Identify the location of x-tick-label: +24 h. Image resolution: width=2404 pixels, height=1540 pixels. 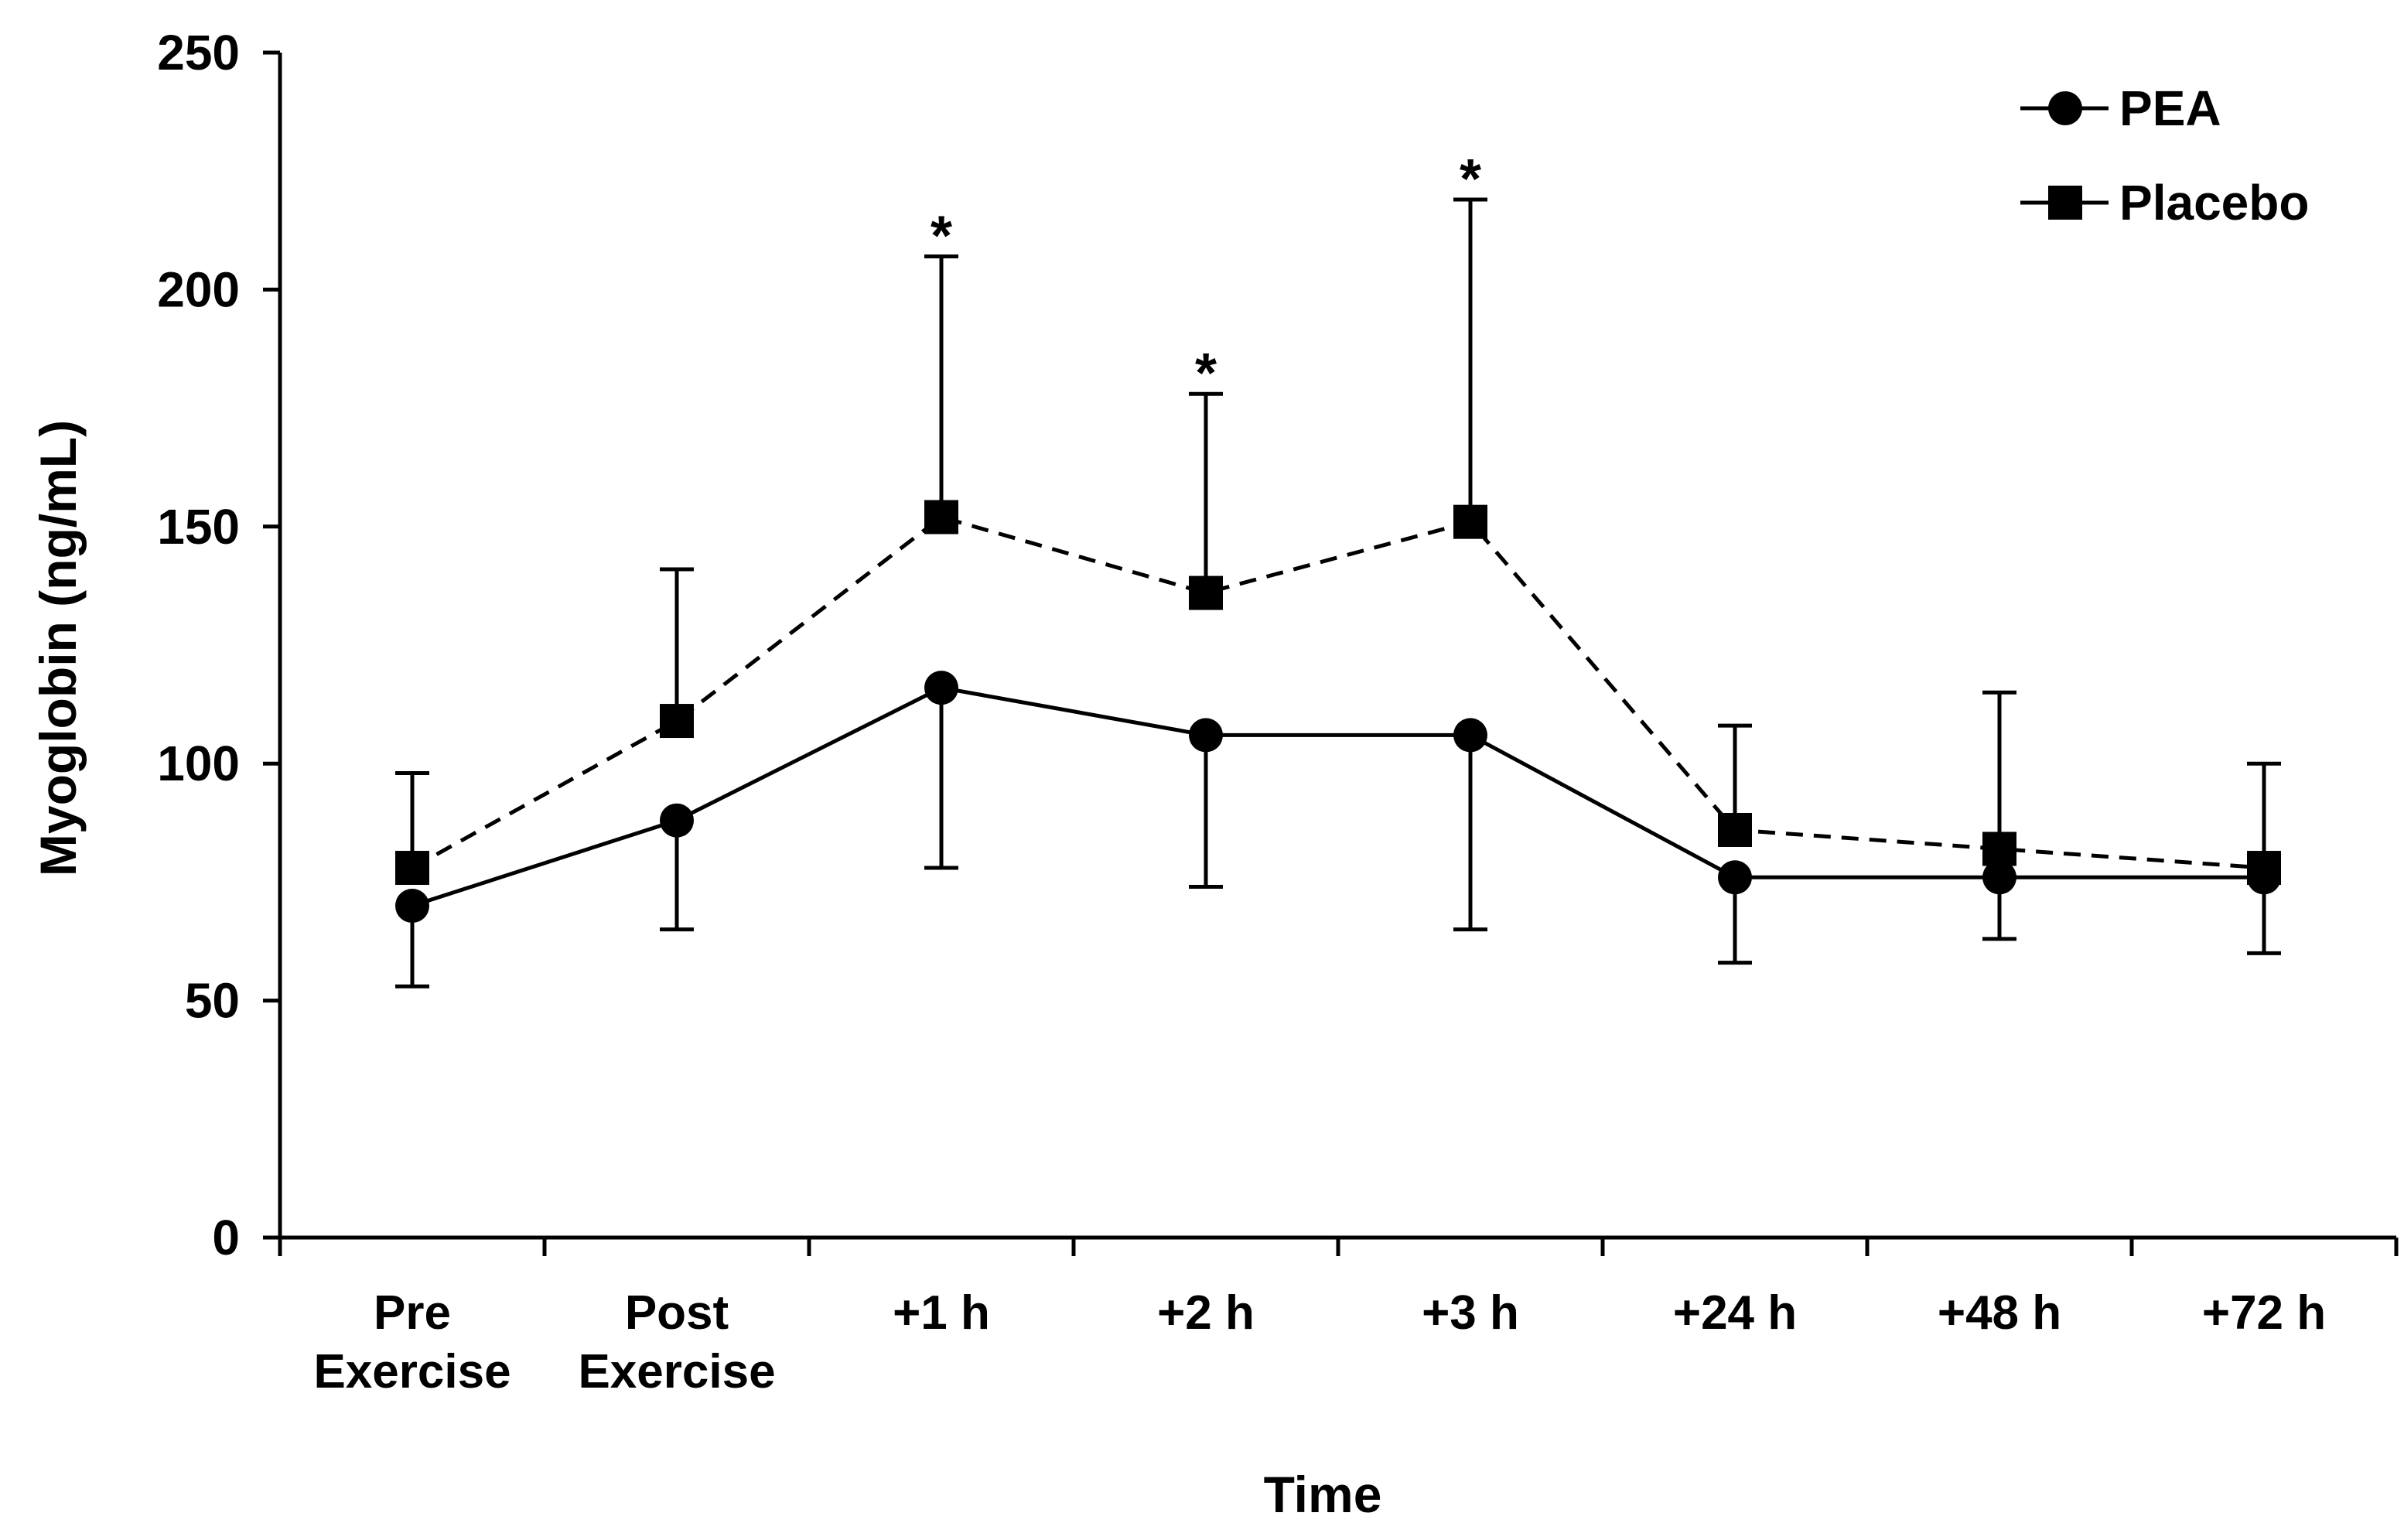
(1735, 1313).